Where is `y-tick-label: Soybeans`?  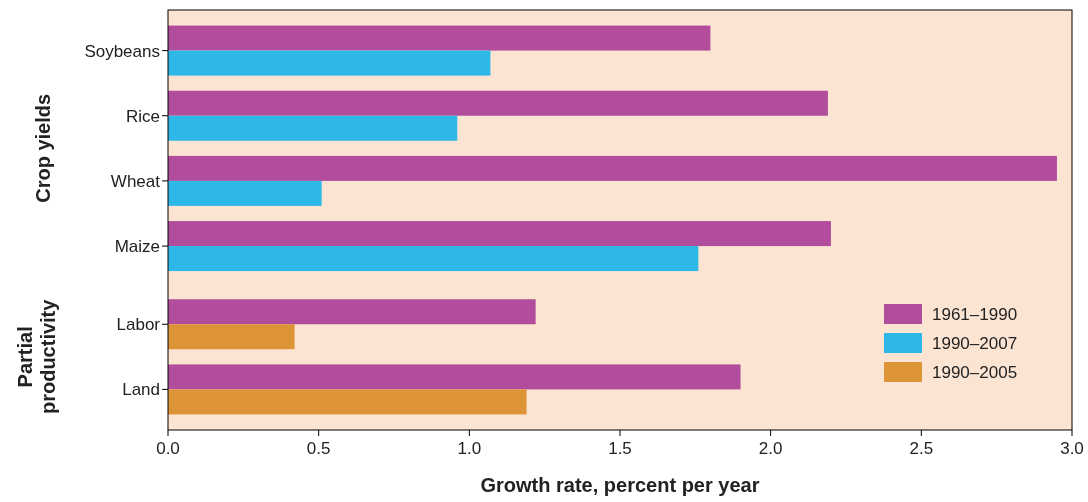
y-tick-label: Soybeans is located at coordinates (122, 51).